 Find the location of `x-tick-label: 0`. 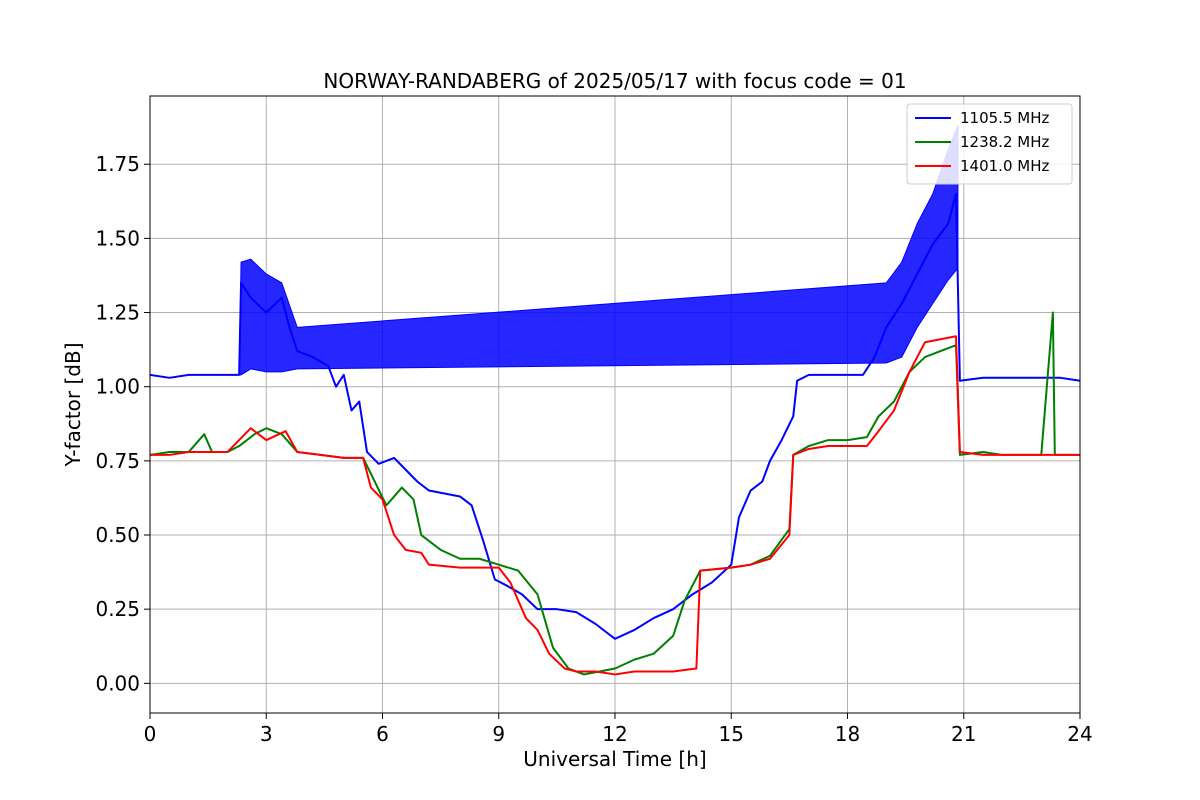

x-tick-label: 0 is located at coordinates (150, 734).